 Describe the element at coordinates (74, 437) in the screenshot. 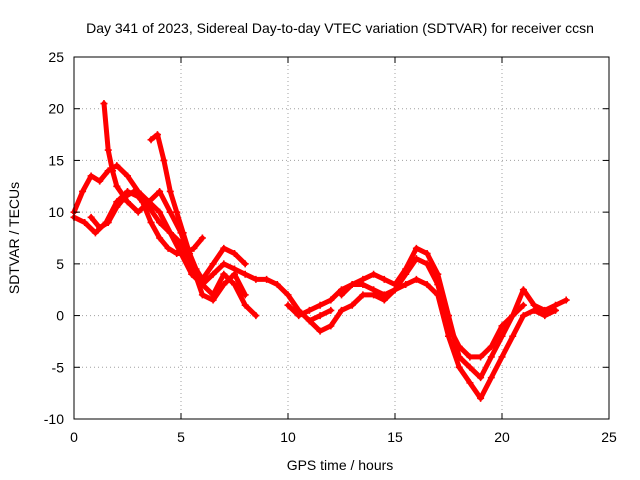

I see `x-tick-label: 0` at that location.